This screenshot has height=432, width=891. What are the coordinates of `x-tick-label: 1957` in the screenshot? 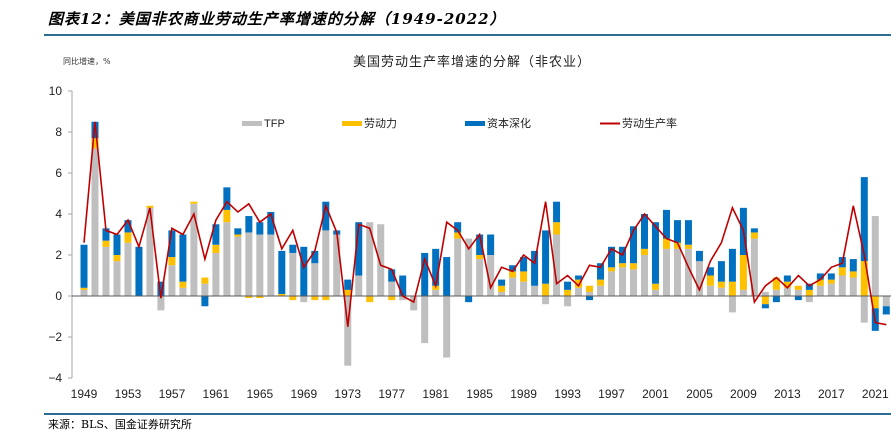 It's located at (172, 394).